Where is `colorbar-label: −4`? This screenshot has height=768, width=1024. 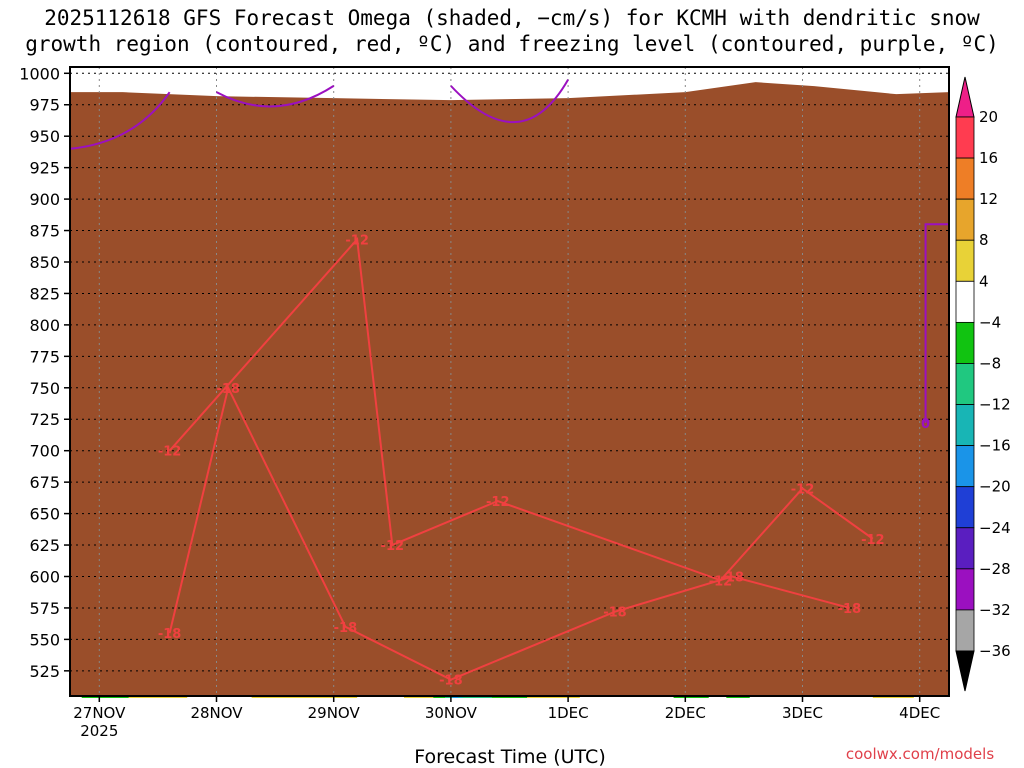
colorbar-label: −4 is located at coordinates (990, 322).